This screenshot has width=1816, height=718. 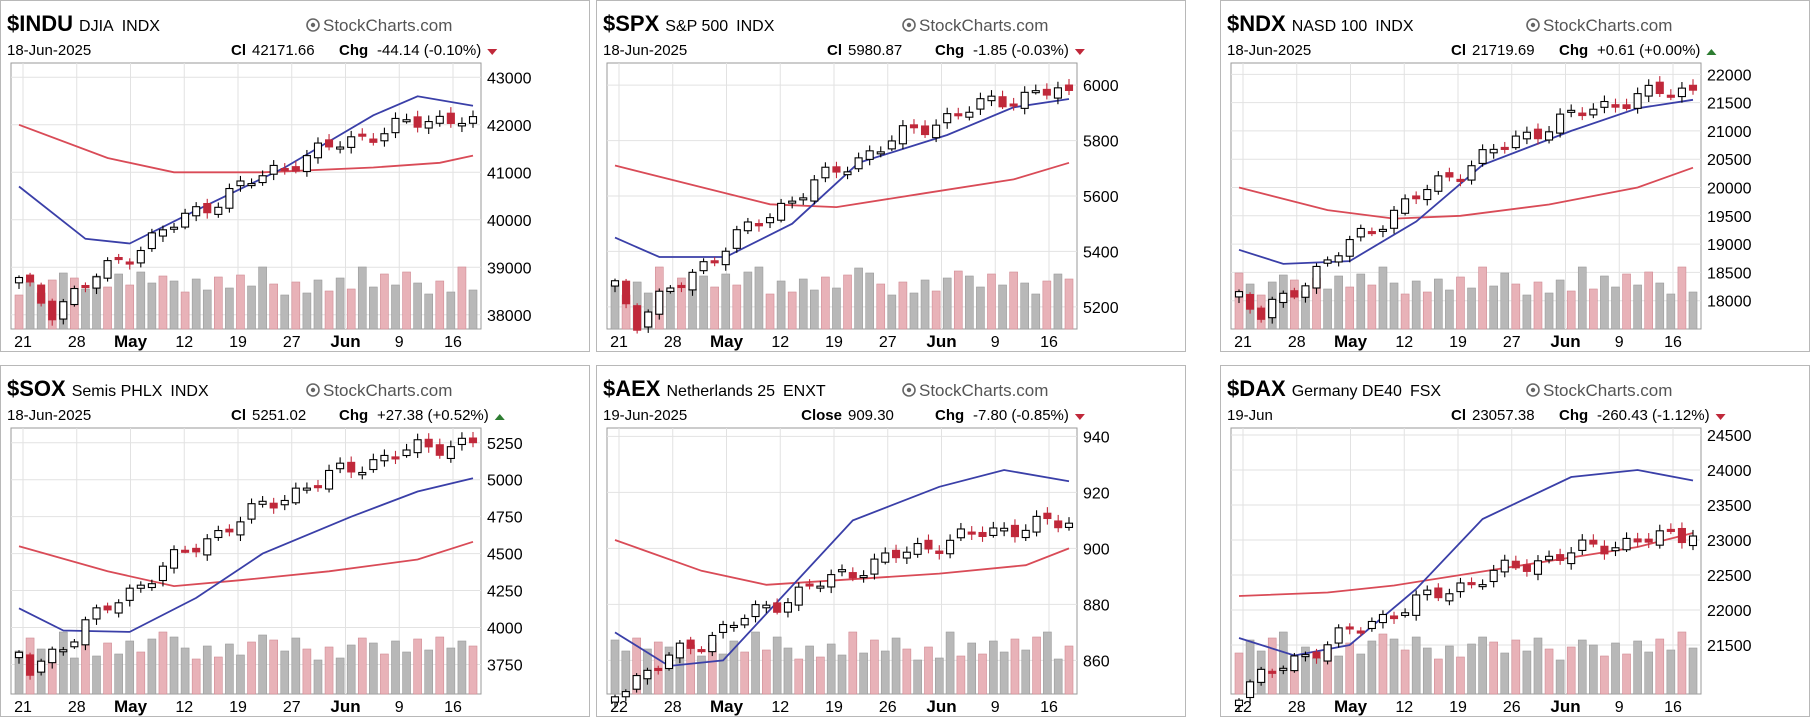 What do you see at coordinates (949, 50) in the screenshot?
I see `chg-caption: Chg` at bounding box center [949, 50].